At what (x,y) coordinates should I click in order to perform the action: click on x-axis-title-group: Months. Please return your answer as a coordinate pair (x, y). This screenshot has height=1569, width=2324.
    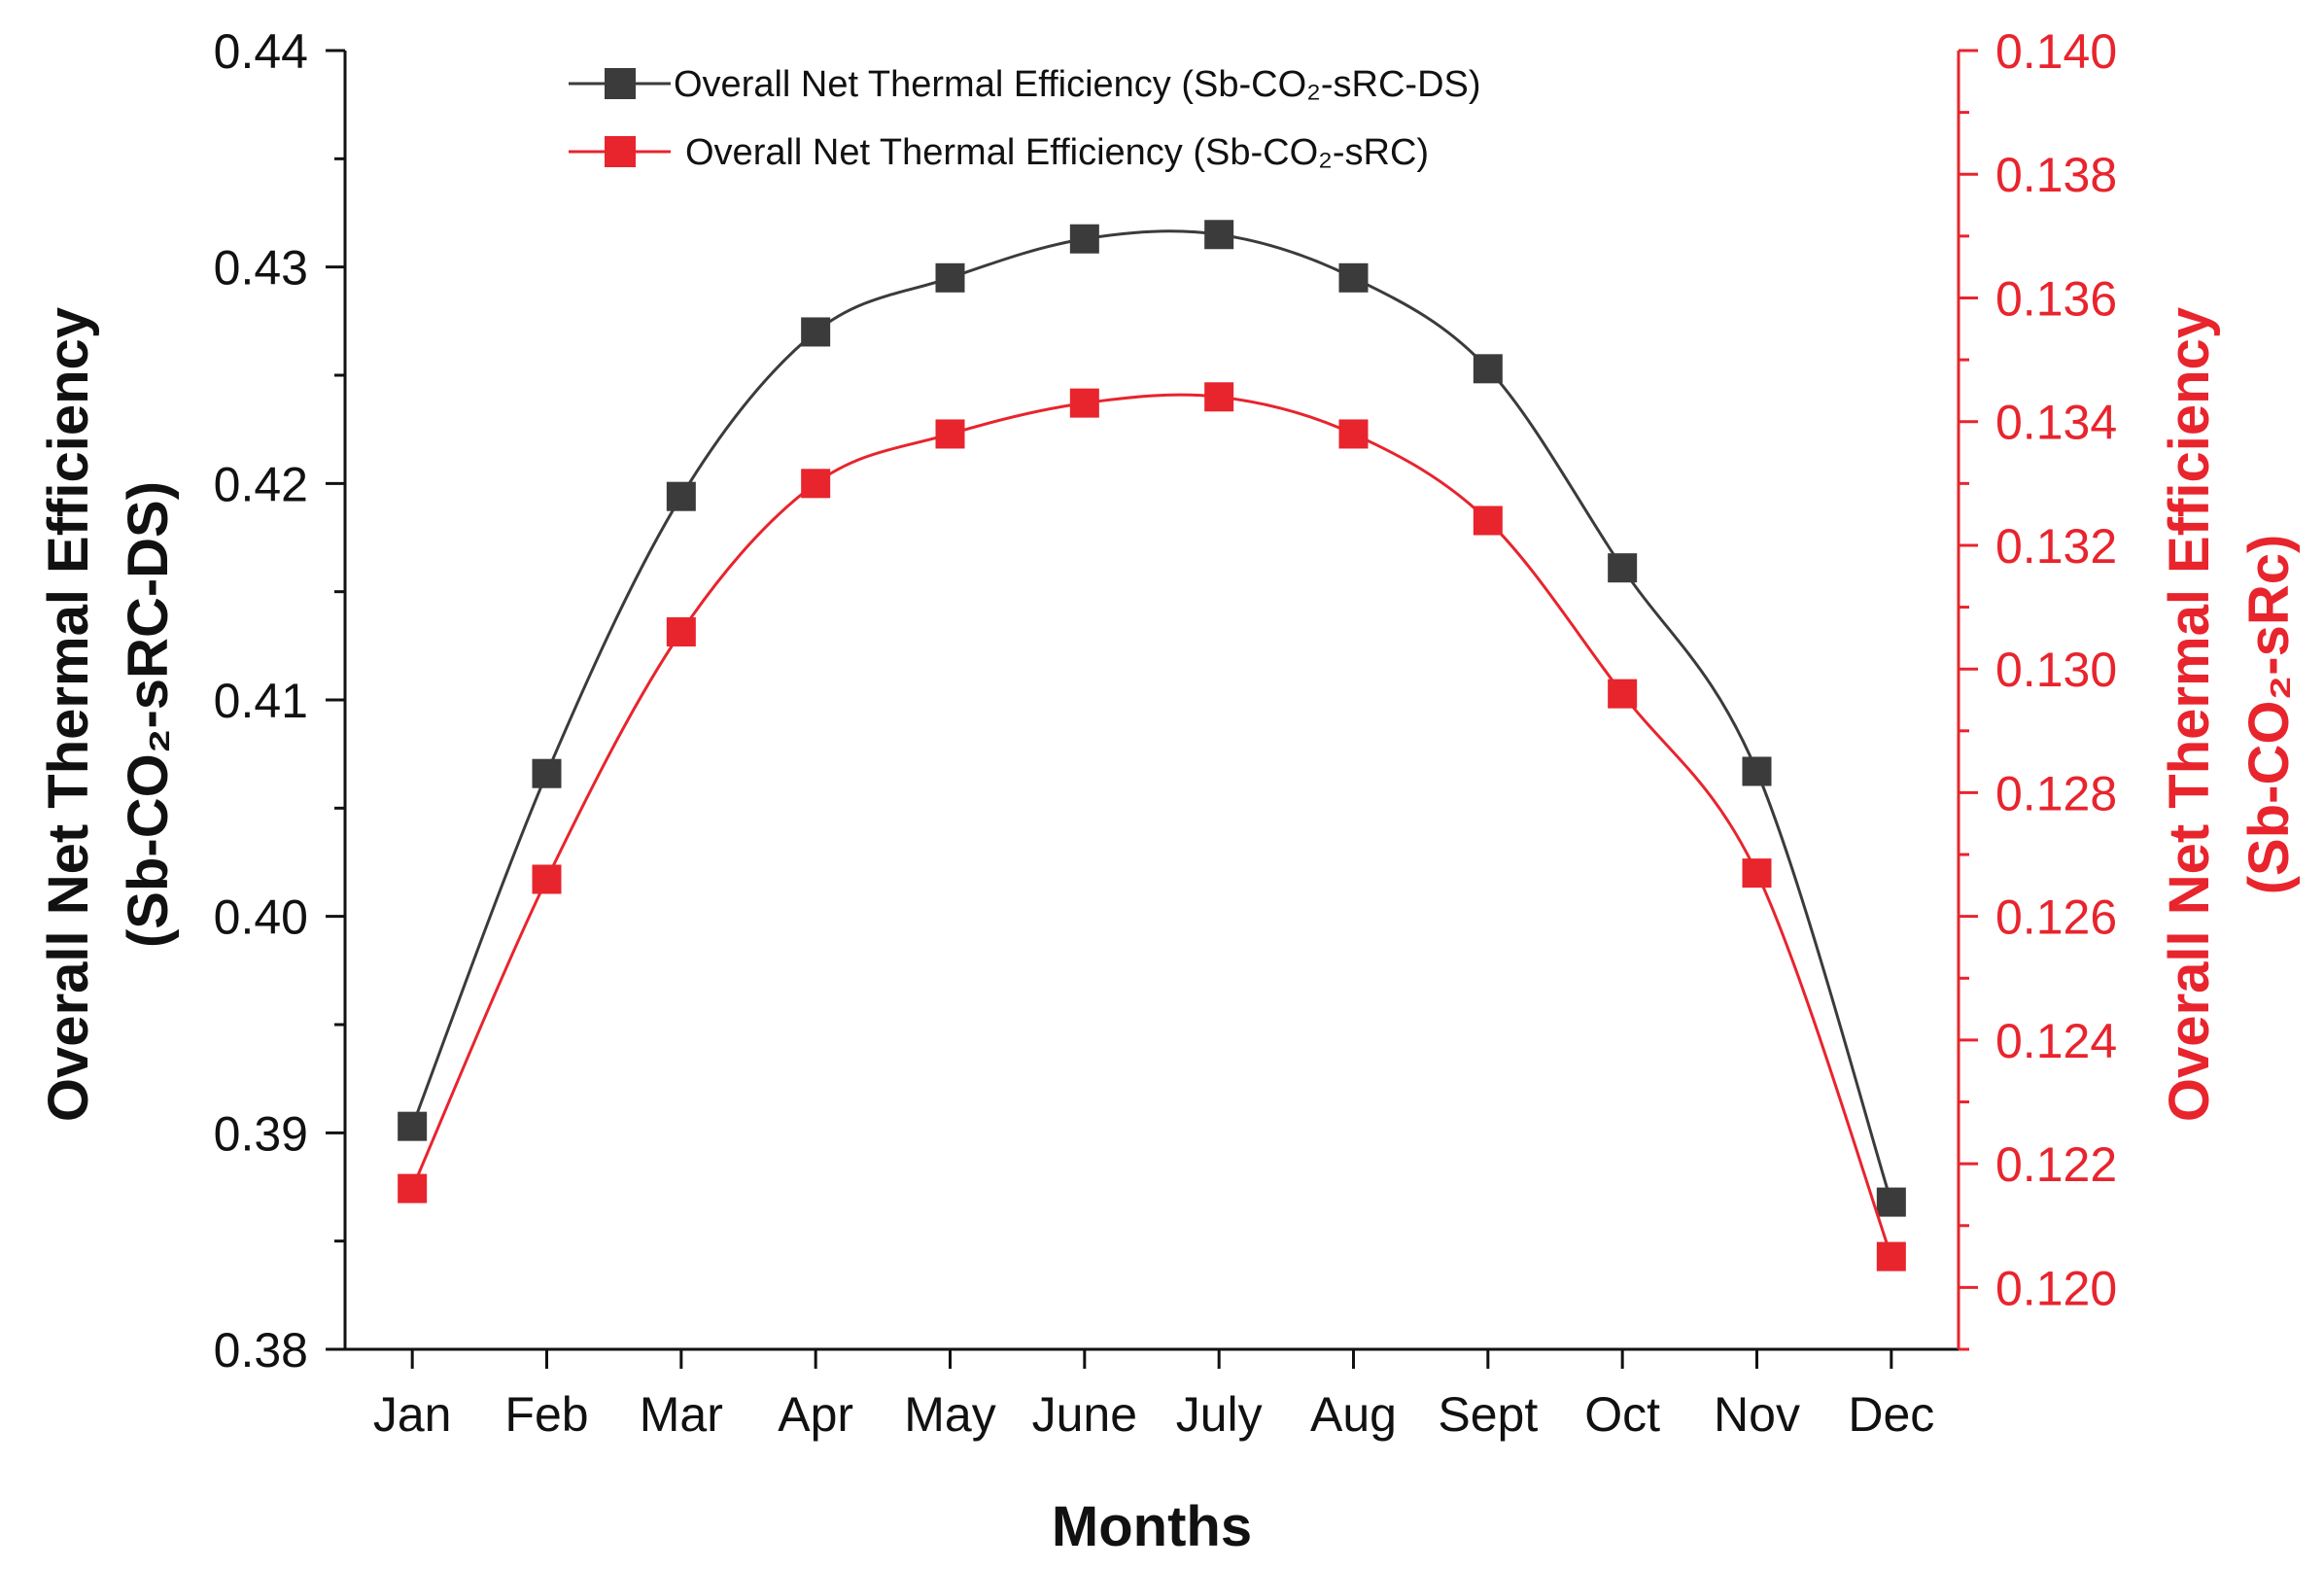
    Looking at the image, I should click on (1152, 1526).